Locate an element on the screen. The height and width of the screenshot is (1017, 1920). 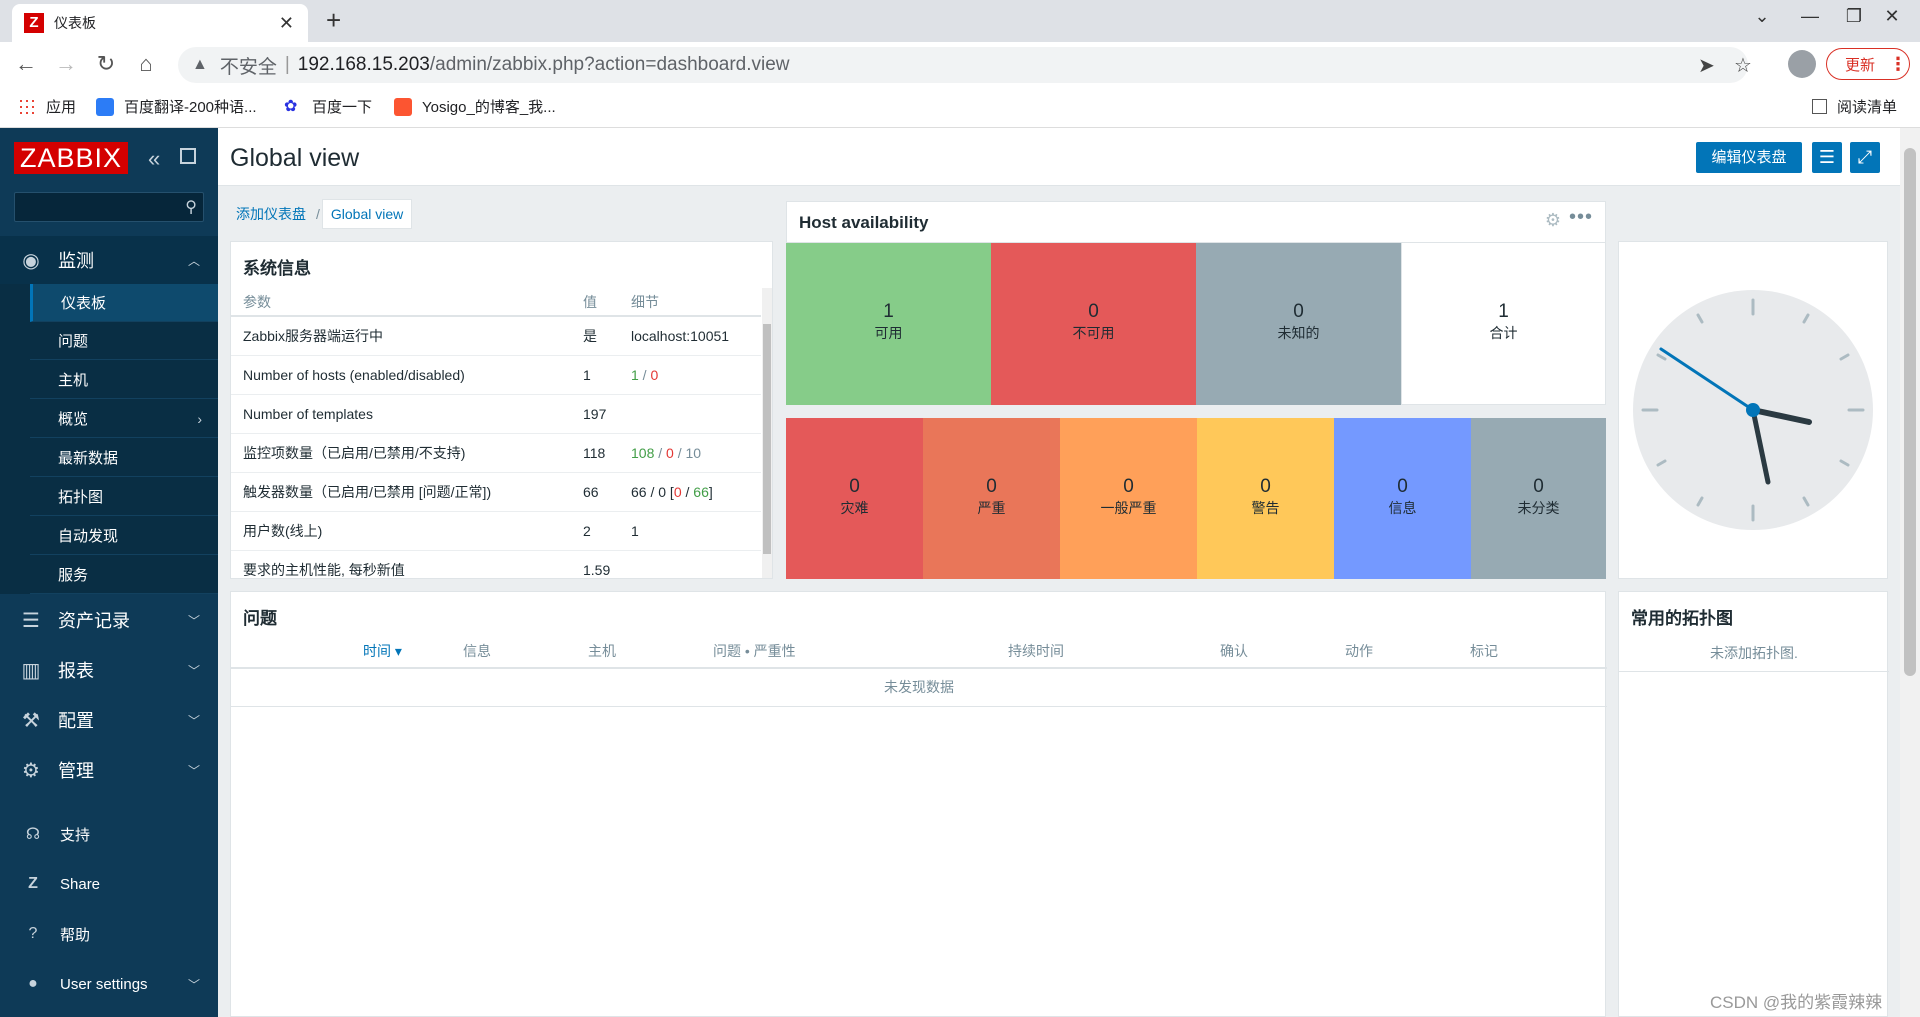
submenu-problems: 问题 is located at coordinates (124, 341).